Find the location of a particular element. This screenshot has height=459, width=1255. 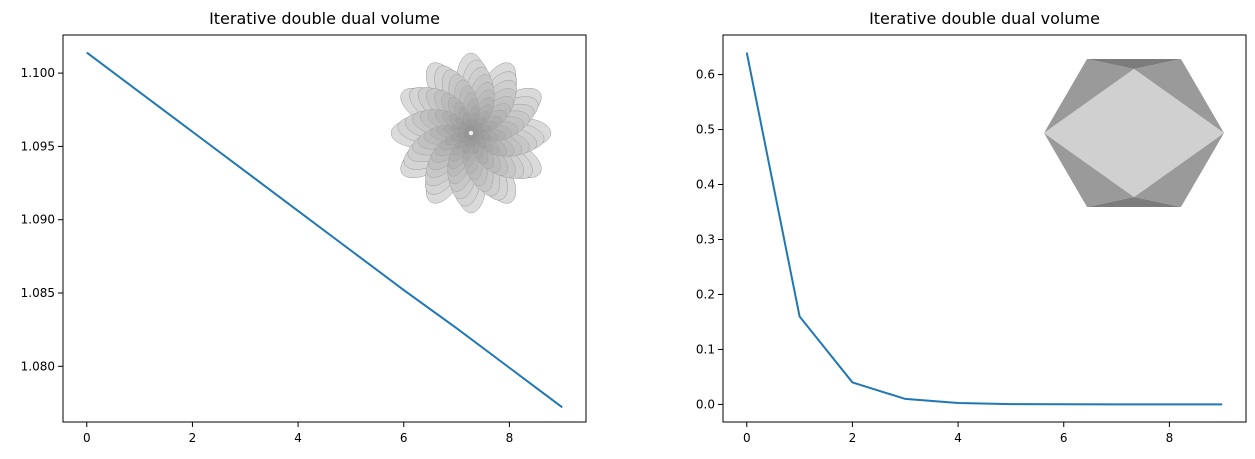

flower-icon is located at coordinates (471, 133).